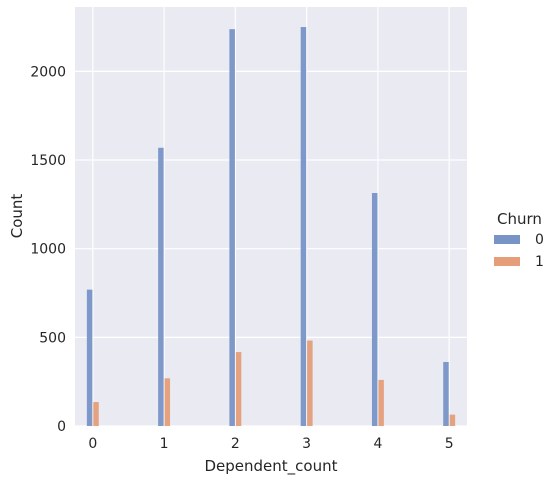  What do you see at coordinates (61, 427) in the screenshot?
I see `y-tick-label: 0` at bounding box center [61, 427].